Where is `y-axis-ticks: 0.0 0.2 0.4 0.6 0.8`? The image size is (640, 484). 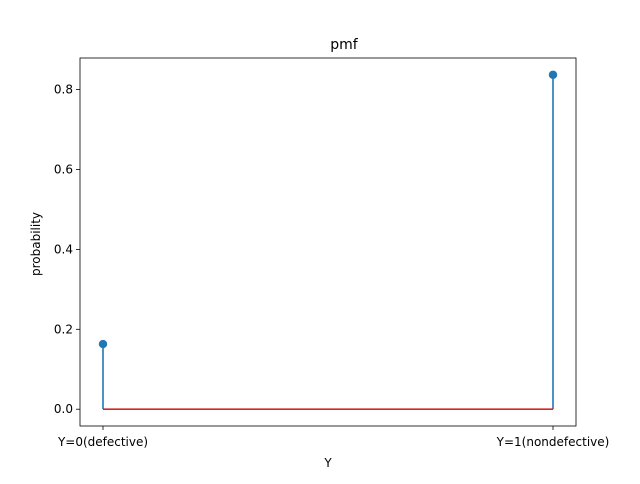 y-axis-ticks: 0.0 0.2 0.4 0.6 0.8 is located at coordinates (67, 249).